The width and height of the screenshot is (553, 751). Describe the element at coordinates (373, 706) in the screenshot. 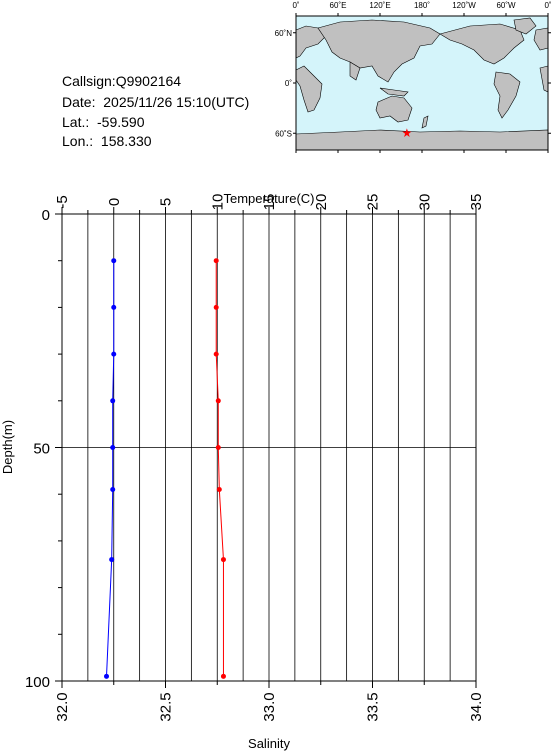

I see `salinity-tick-label: 33.5` at that location.